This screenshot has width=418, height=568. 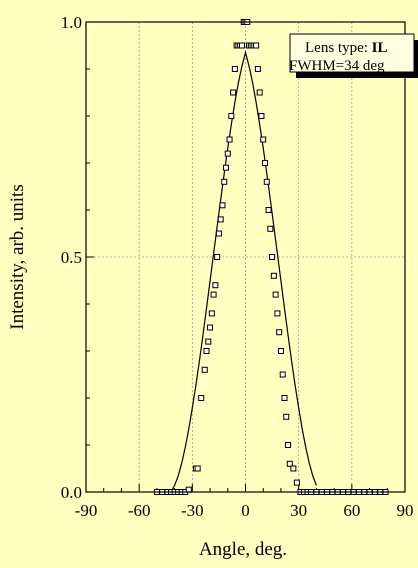 I want to click on legend-box: Lens type: IL FWHM=34 deg, so click(x=353, y=55).